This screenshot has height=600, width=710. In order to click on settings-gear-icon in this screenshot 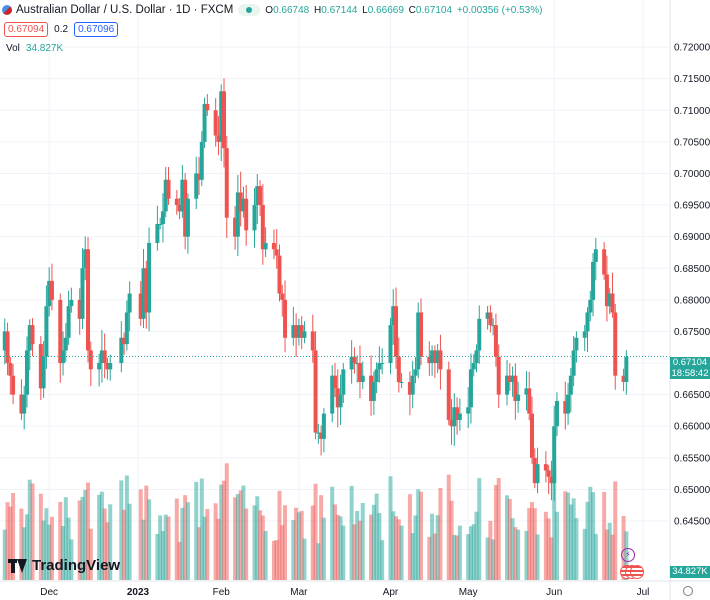, I will do `click(688, 591)`.